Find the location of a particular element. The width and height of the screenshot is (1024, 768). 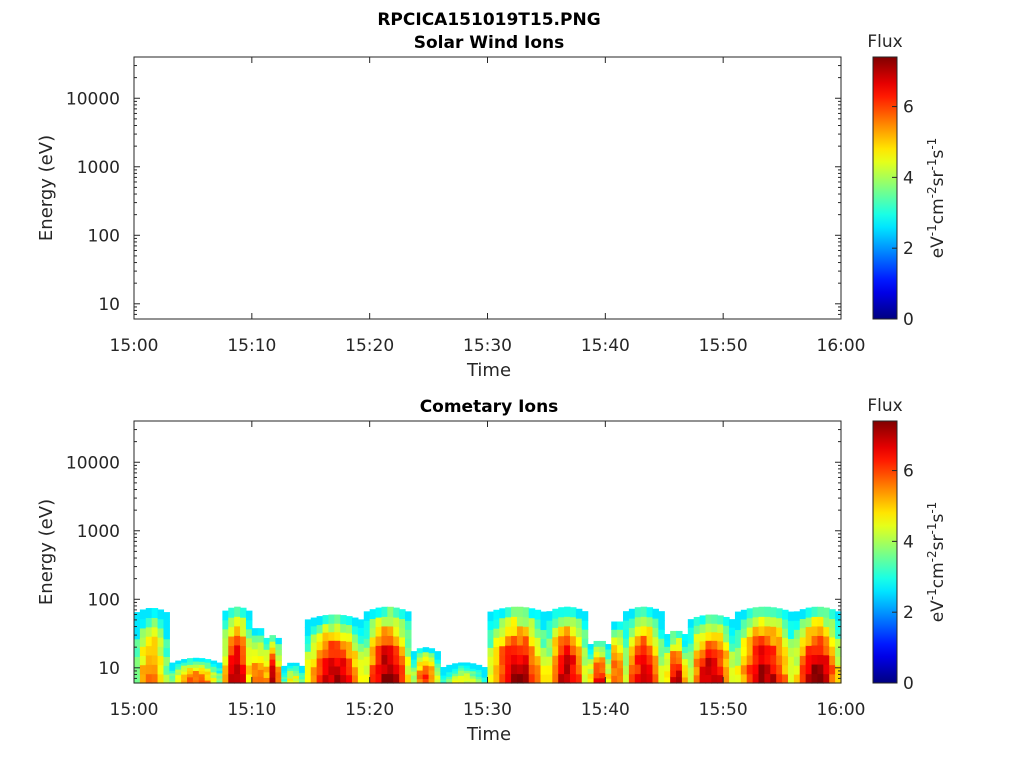

colorbar-tick-label: 6 is located at coordinates (908, 108).